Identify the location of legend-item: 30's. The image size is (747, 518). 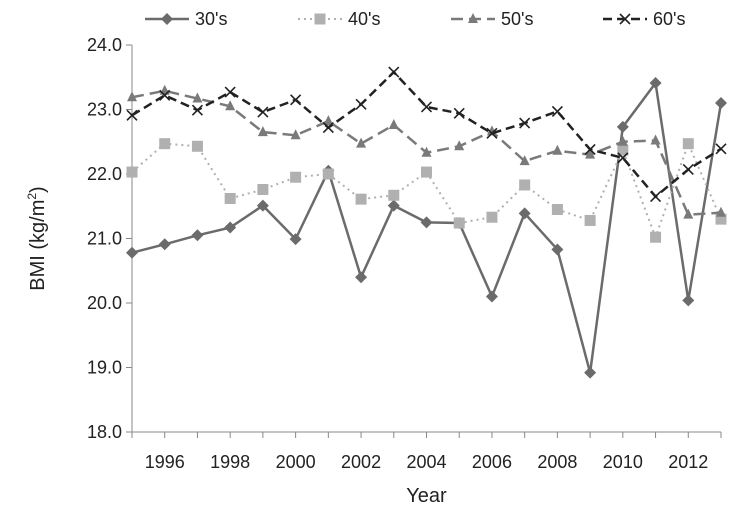
(186, 19).